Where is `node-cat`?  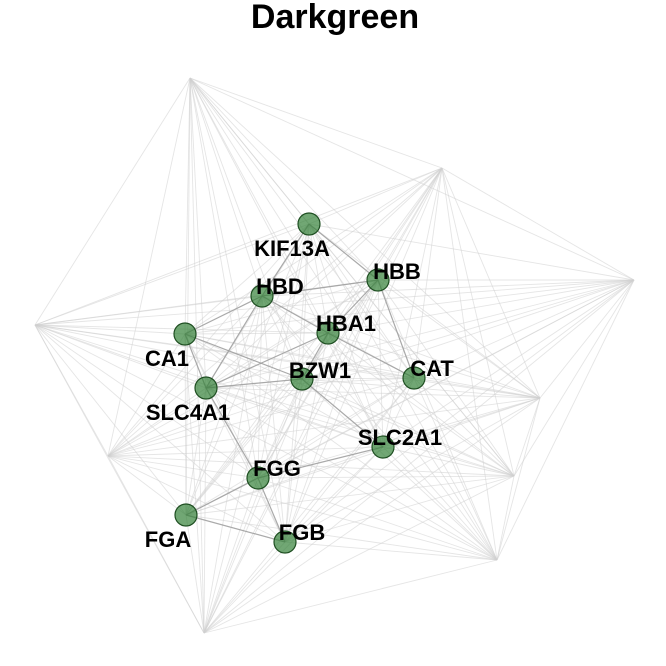
node-cat is located at coordinates (414, 378).